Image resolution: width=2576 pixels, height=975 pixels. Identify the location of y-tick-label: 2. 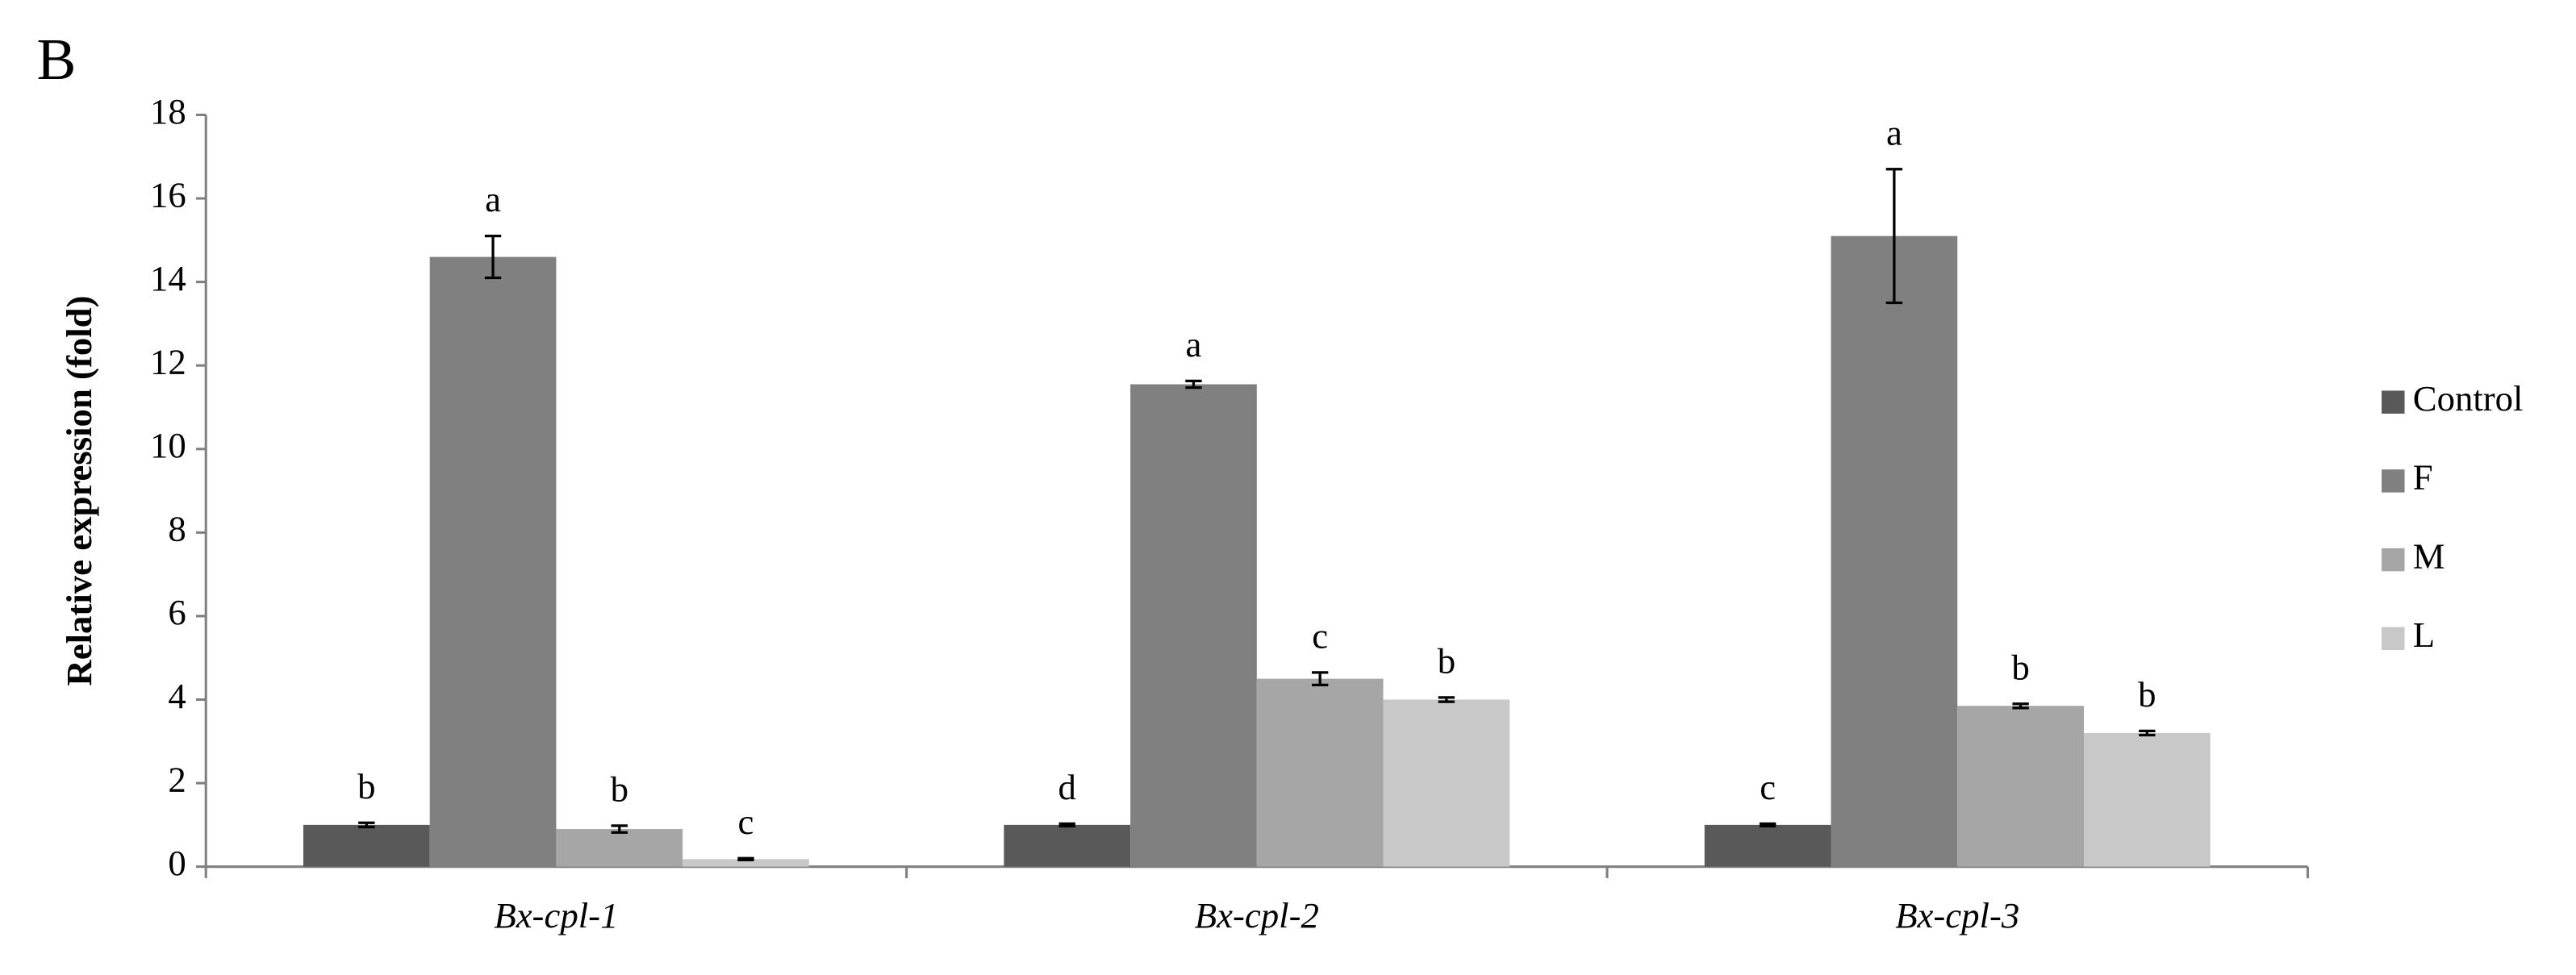
(177, 779).